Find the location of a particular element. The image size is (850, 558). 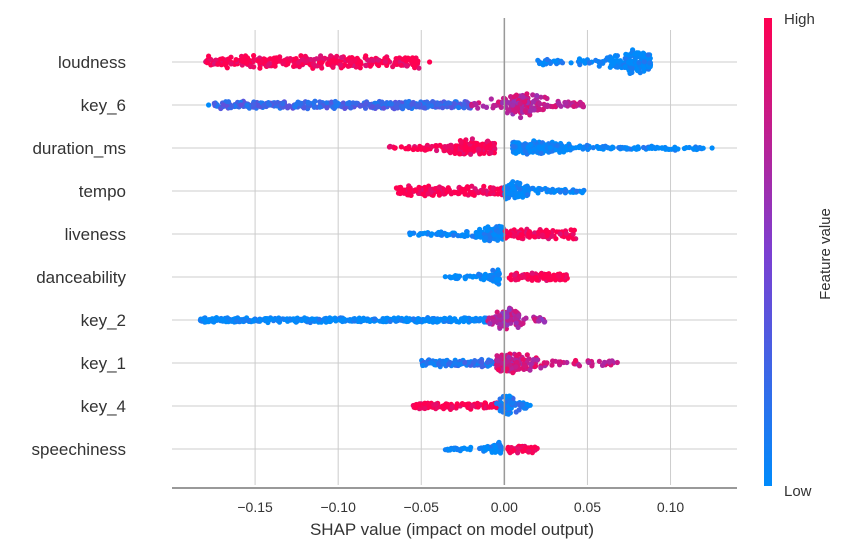

feature-label-speechiness: speechiness is located at coordinates (78, 449).